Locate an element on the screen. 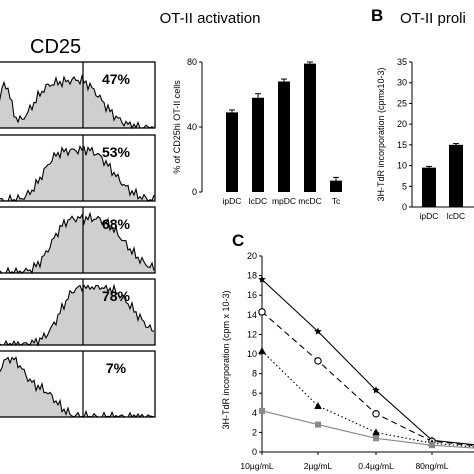 The height and width of the screenshot is (474, 474). panel-c-letter: C is located at coordinates (238, 240).